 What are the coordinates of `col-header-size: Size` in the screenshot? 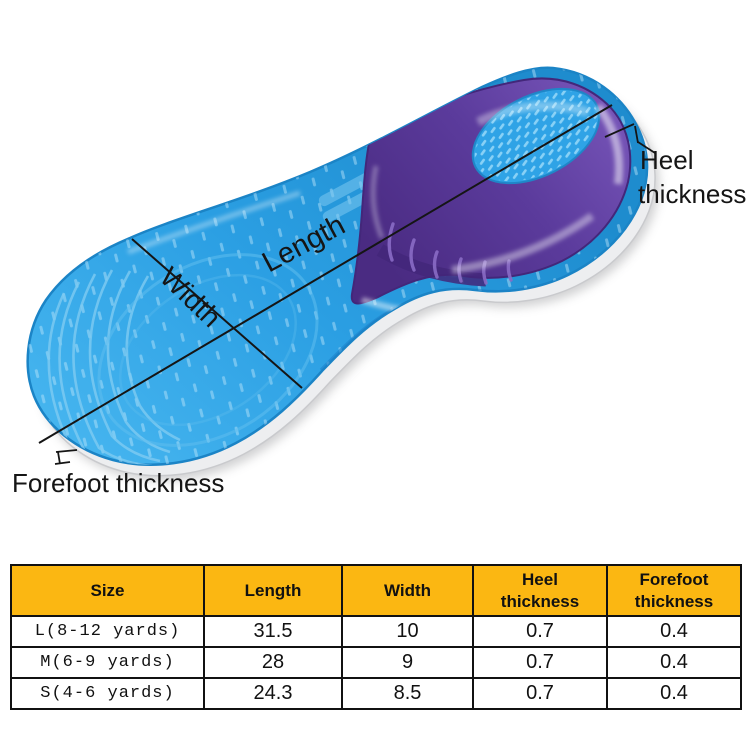 It's located at (107, 590).